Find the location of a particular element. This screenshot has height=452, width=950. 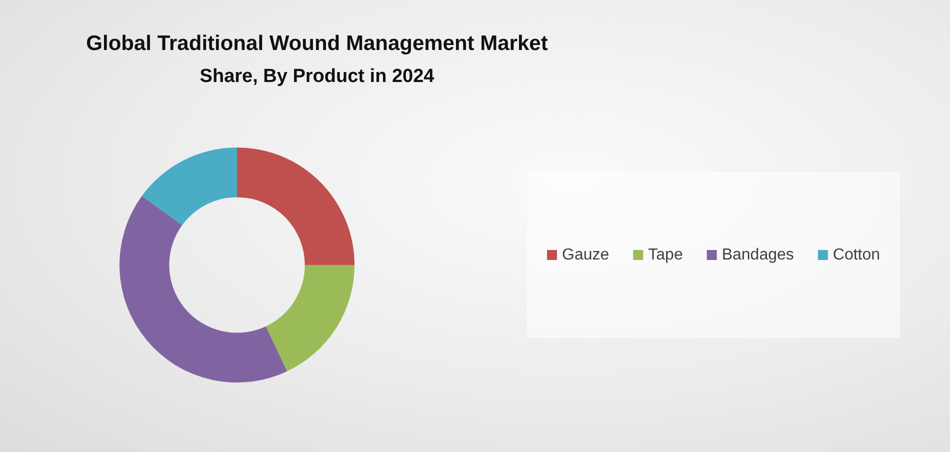

legend-label: Bandages is located at coordinates (758, 255).